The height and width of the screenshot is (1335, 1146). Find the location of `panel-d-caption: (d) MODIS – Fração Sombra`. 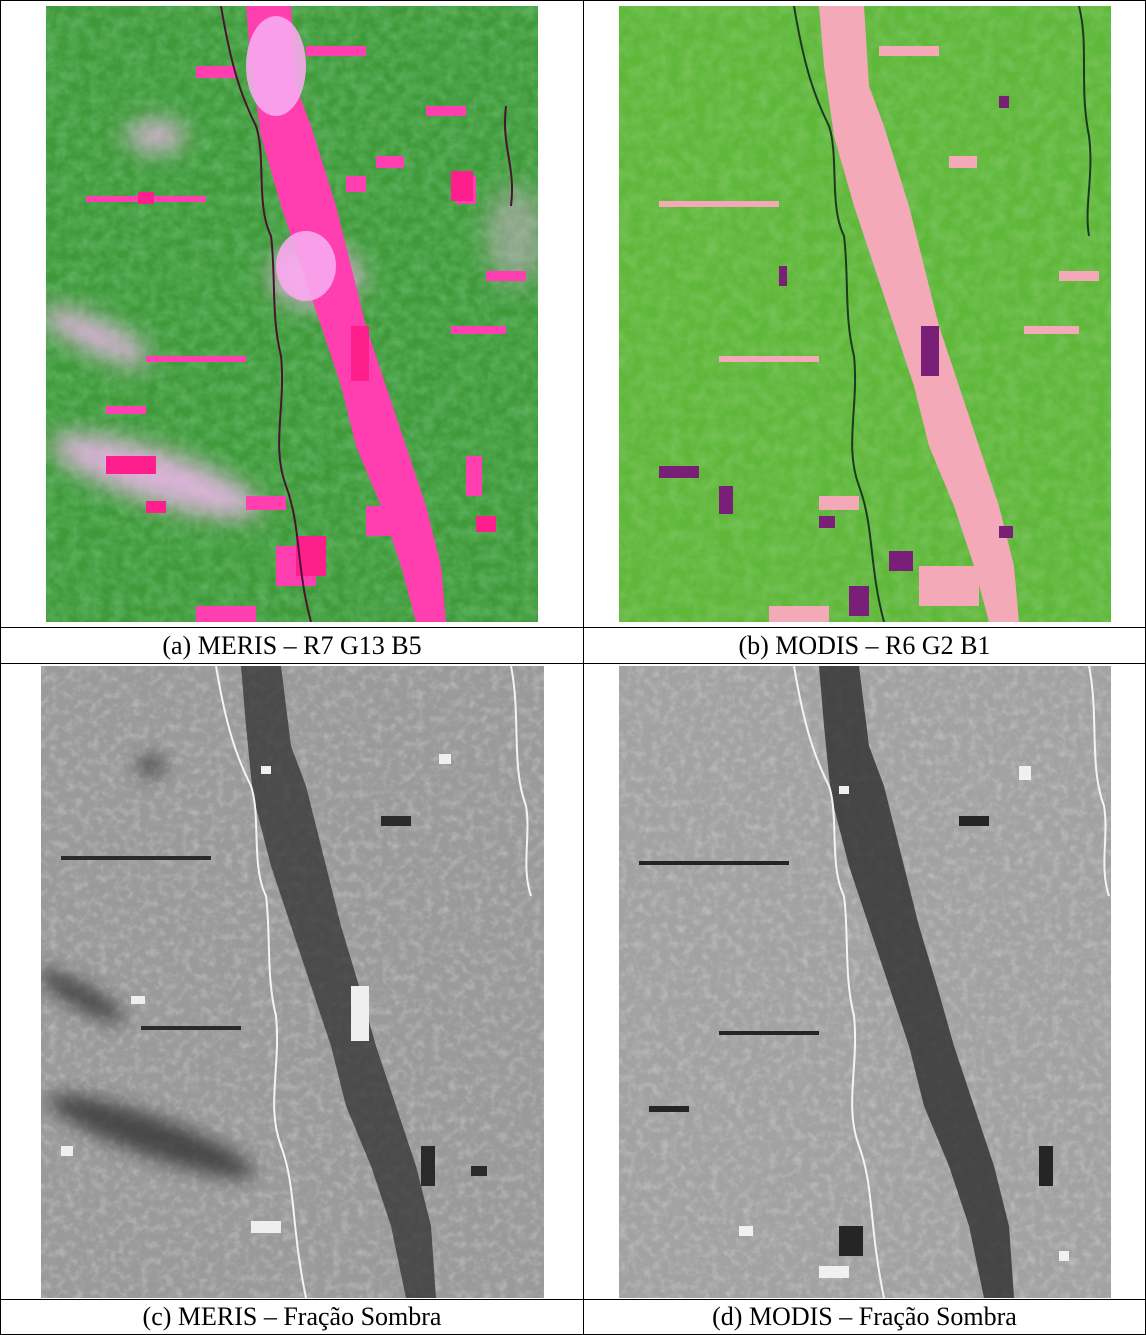

panel-d-caption: (d) MODIS – Fração Sombra is located at coordinates (864, 1317).